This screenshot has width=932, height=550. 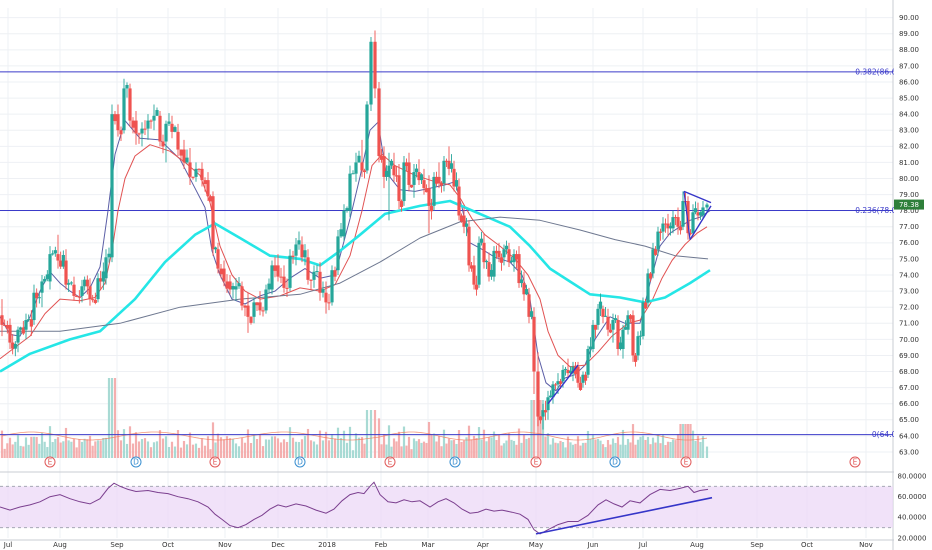 I want to click on x-tick-label: Nov, so click(x=225, y=545).